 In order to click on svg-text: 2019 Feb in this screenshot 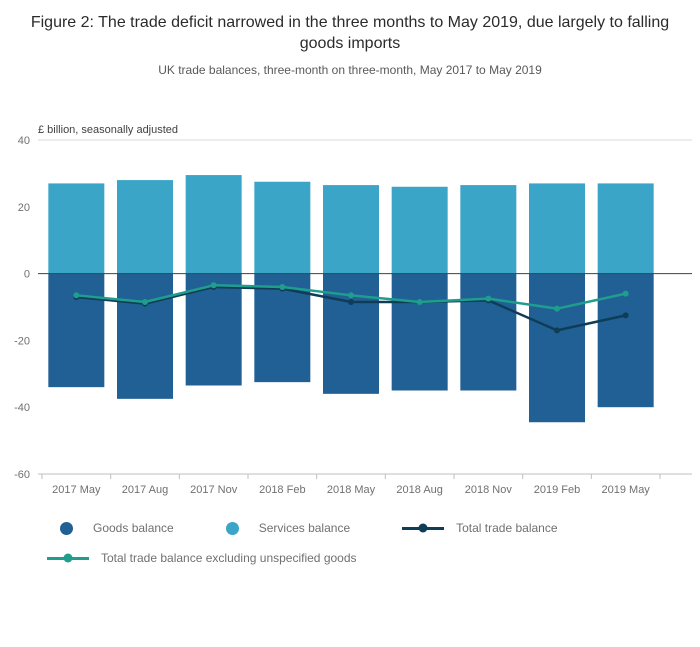, I will do `click(557, 490)`.